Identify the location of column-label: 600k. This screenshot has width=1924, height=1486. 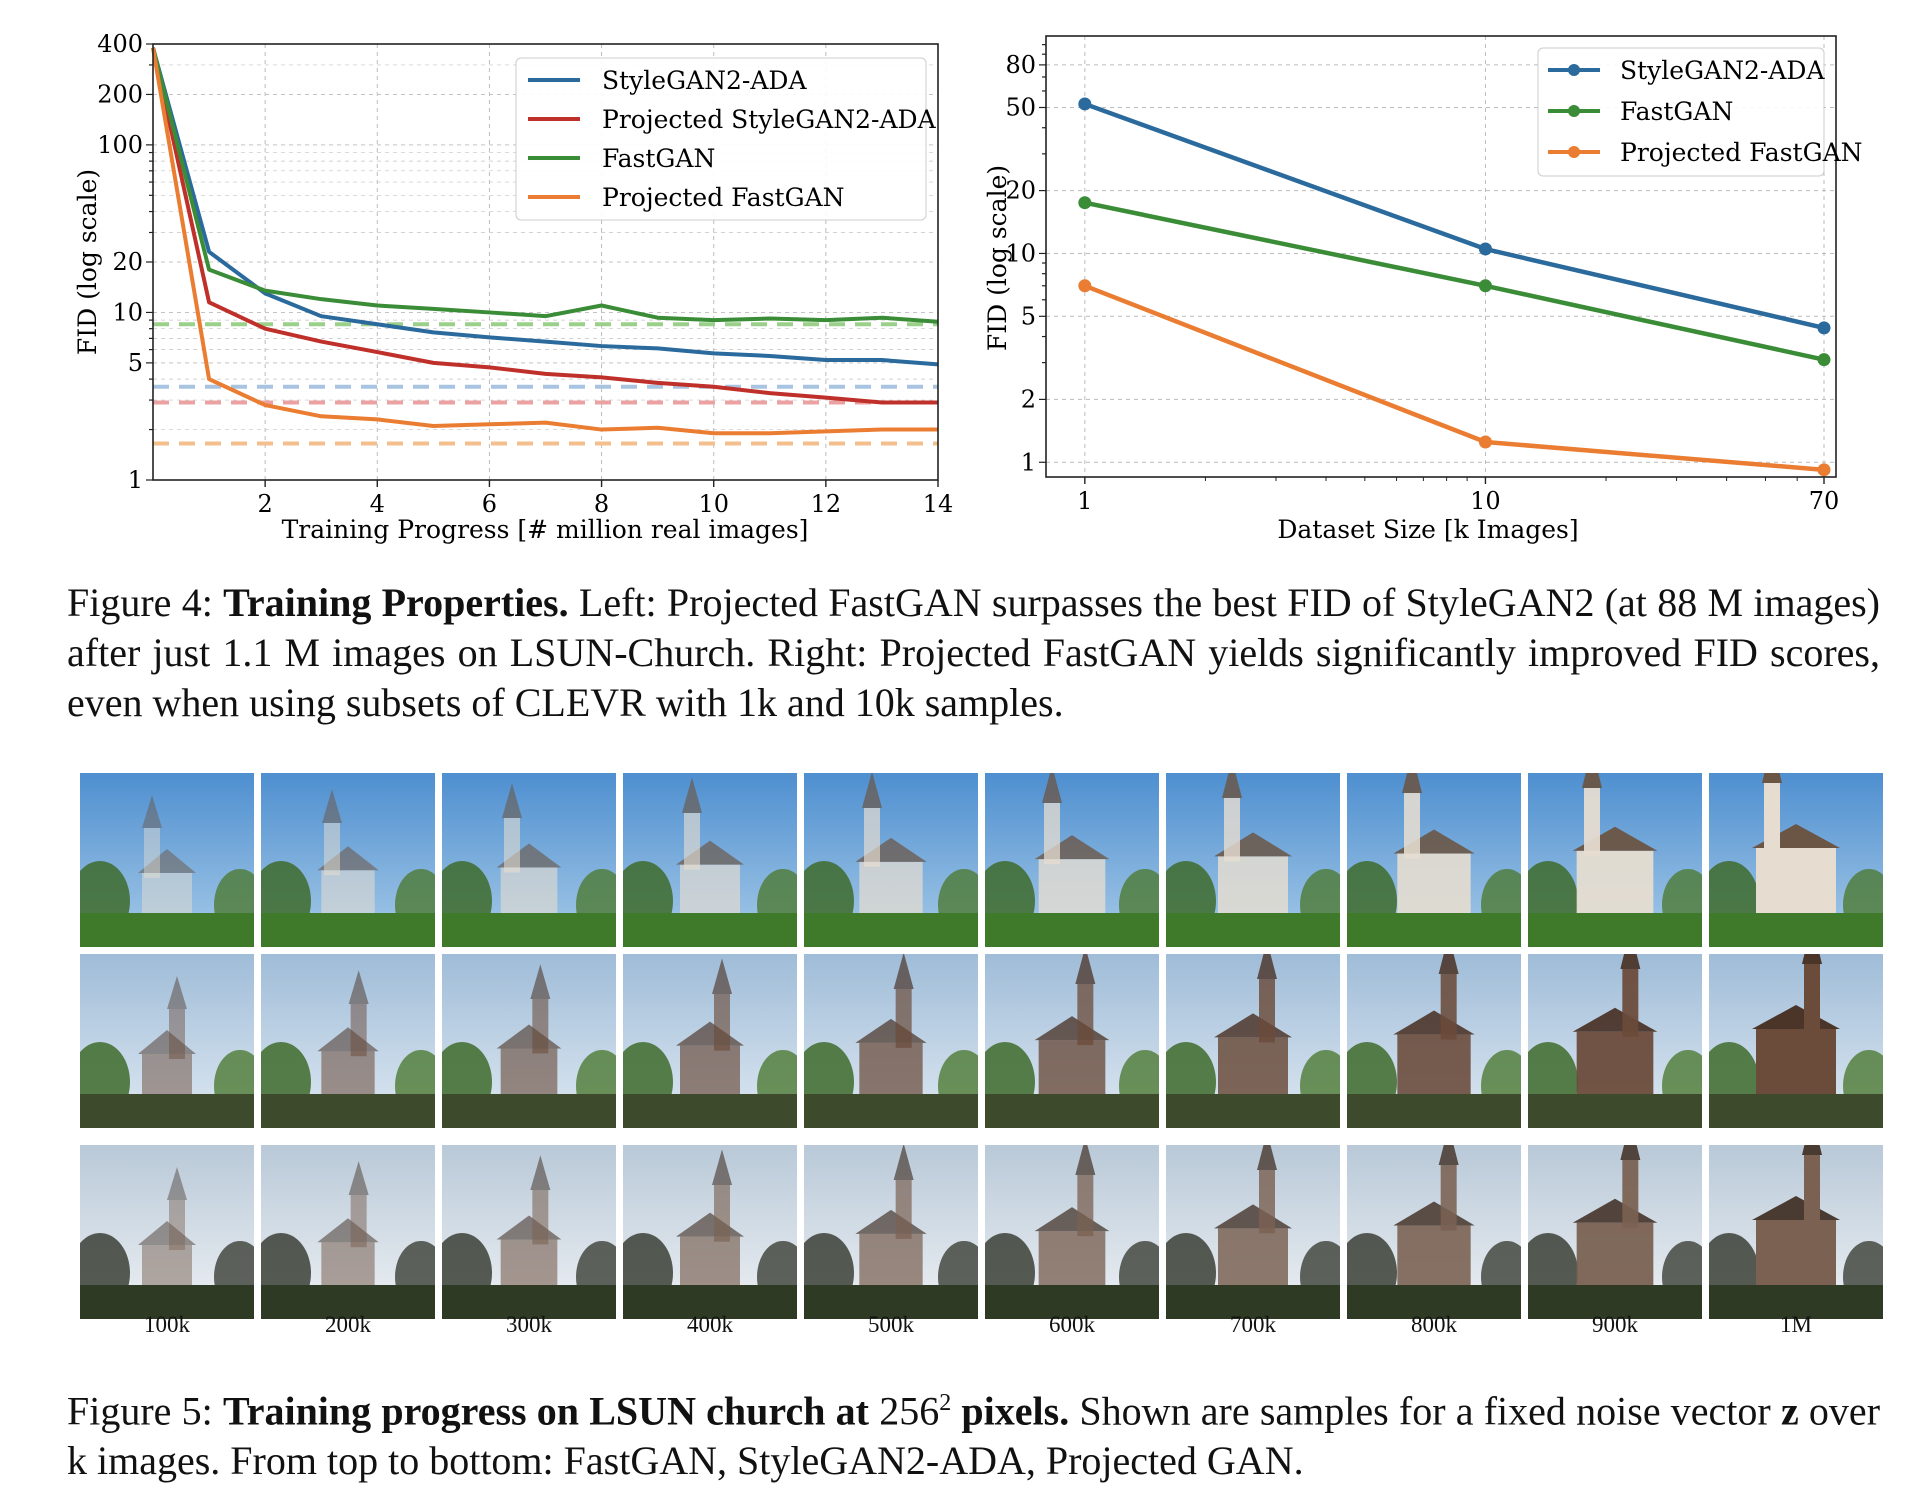
(1072, 1324).